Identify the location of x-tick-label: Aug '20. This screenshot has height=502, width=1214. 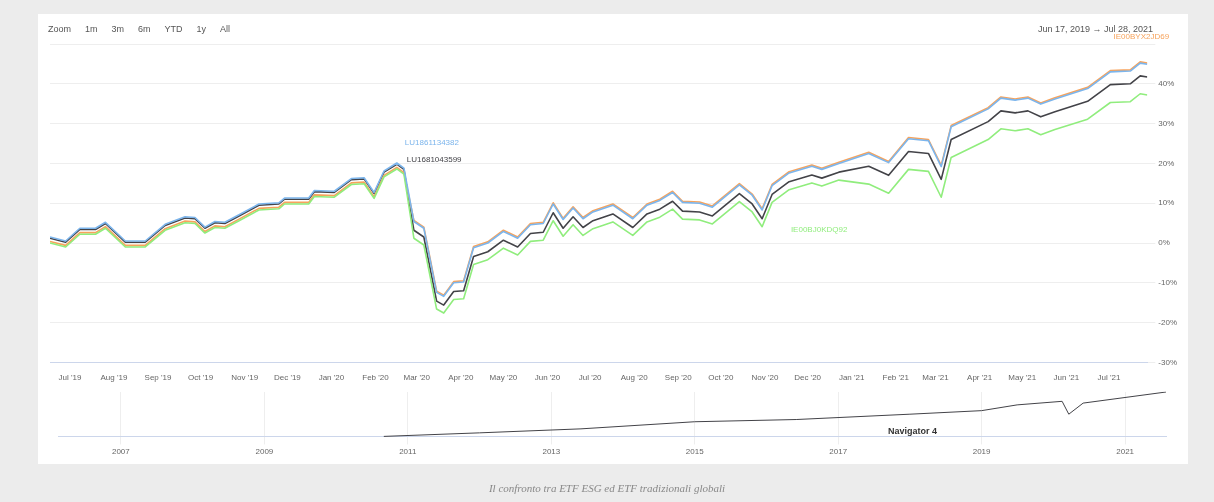
(634, 378).